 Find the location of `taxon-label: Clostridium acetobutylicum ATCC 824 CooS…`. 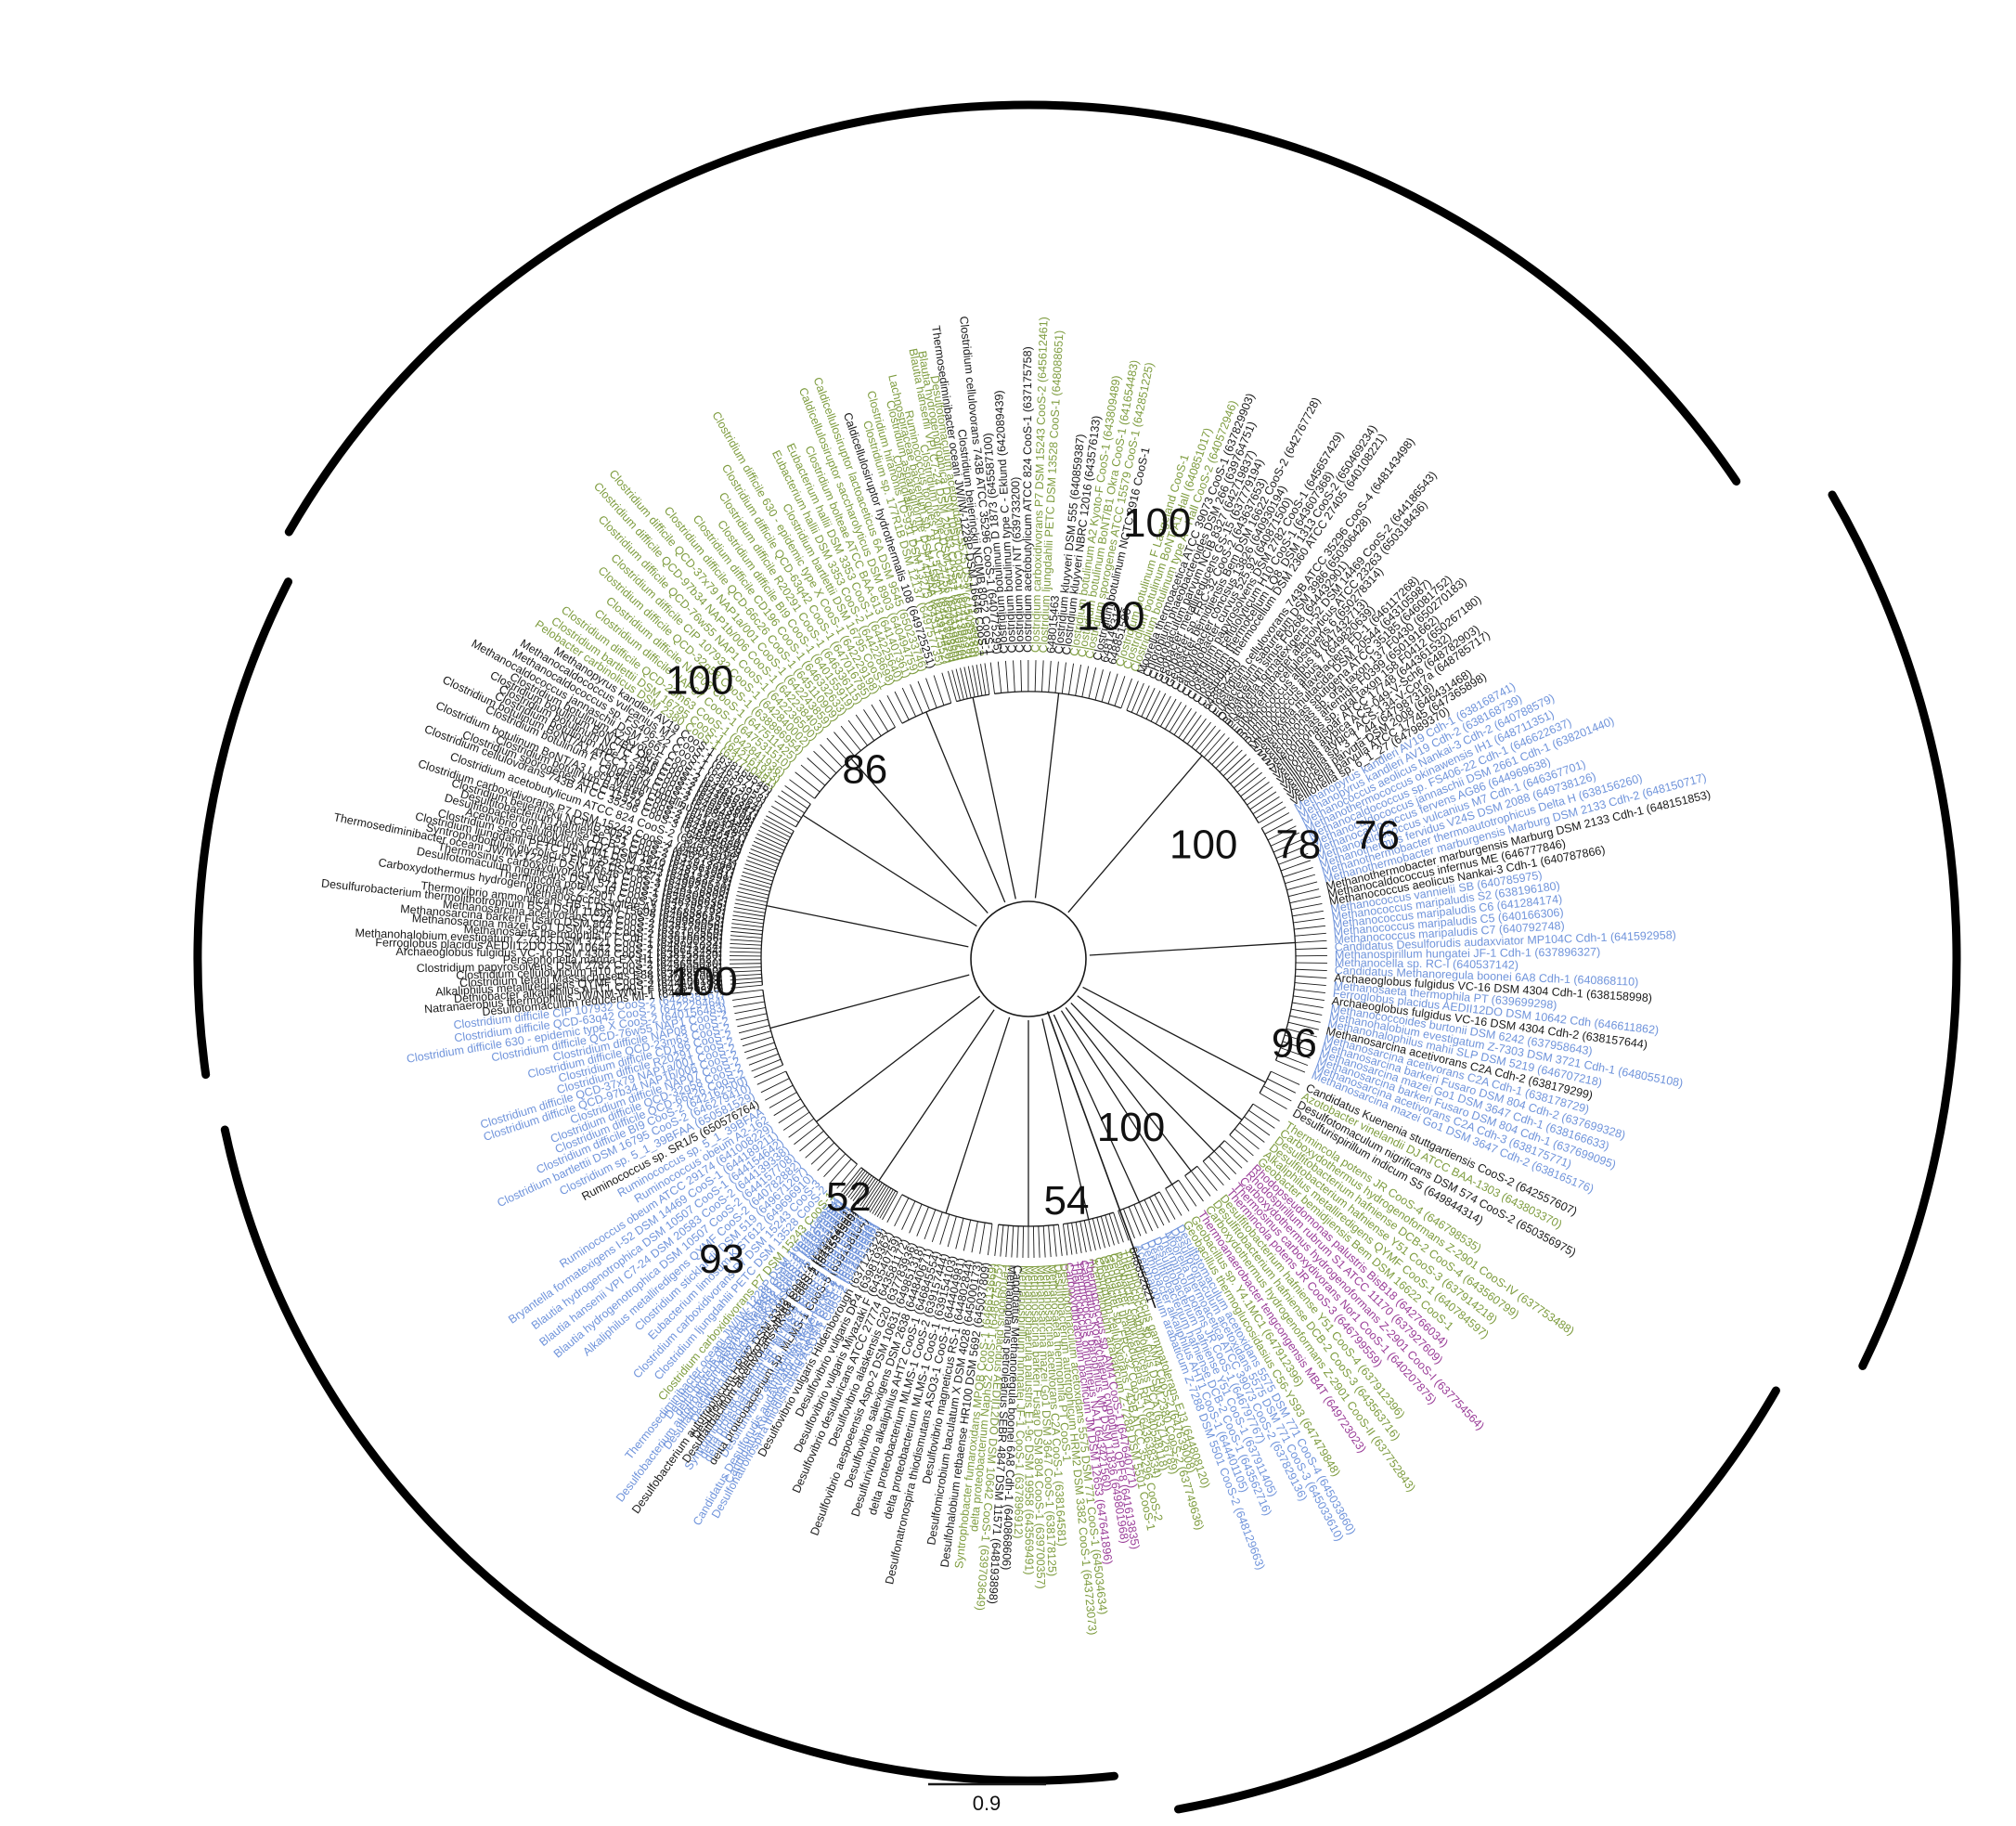

taxon-label: Clostridium acetobutylicum ATCC 824 CooS… is located at coordinates (1027, 499).